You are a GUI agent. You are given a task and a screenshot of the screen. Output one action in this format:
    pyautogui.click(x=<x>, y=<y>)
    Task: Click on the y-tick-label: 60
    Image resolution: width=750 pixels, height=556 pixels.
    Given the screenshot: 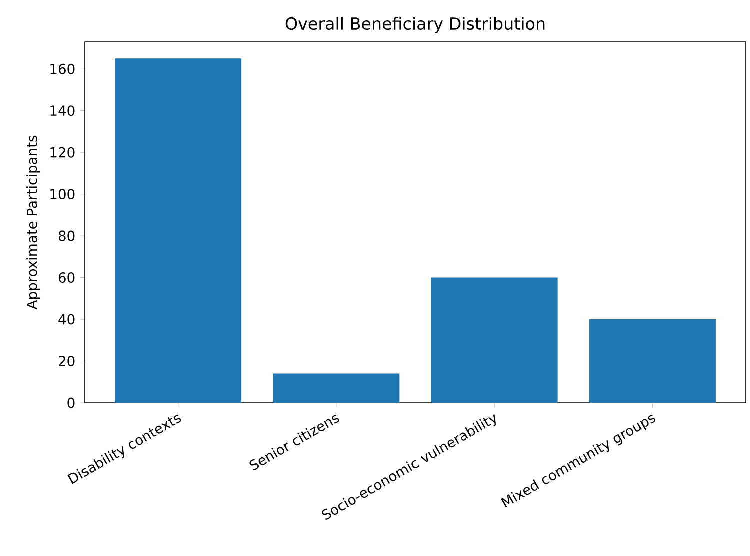 What is the action you would take?
    pyautogui.click(x=66, y=278)
    